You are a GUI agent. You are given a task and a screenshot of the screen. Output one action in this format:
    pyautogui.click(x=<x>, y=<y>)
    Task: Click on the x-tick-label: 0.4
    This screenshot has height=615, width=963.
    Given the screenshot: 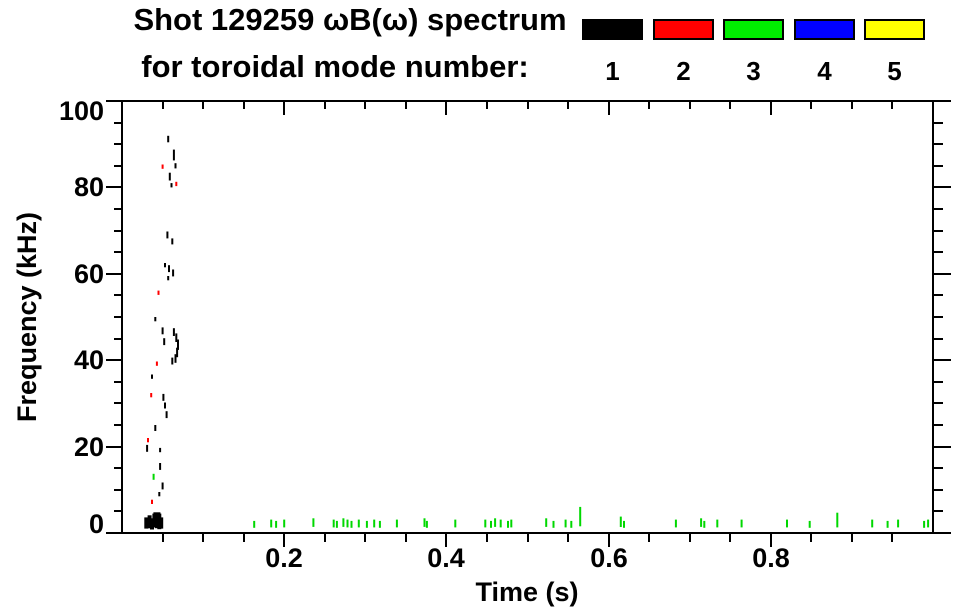 What is the action you would take?
    pyautogui.click(x=446, y=558)
    